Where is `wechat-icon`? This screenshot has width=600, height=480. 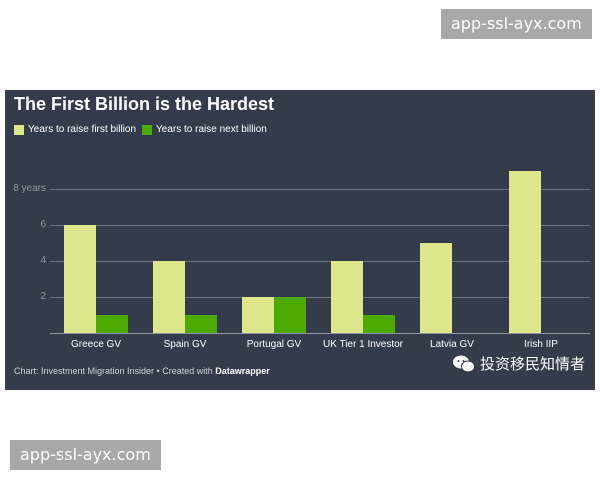
wechat-icon is located at coordinates (464, 363).